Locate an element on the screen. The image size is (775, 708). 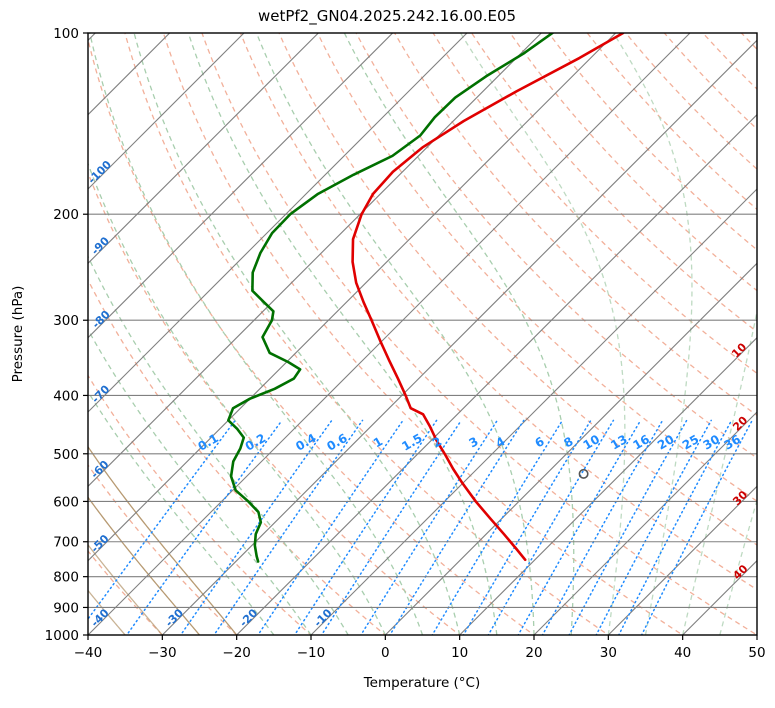
y-tick-label: 1000 is located at coordinates (62, 636).